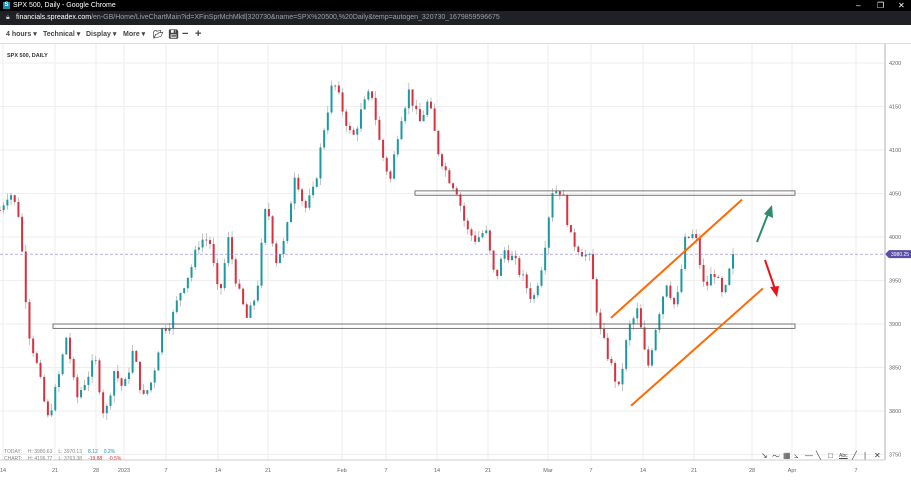 The image size is (911, 480). What do you see at coordinates (877, 455) in the screenshot?
I see `clear-drawings-icon: ✕` at bounding box center [877, 455].